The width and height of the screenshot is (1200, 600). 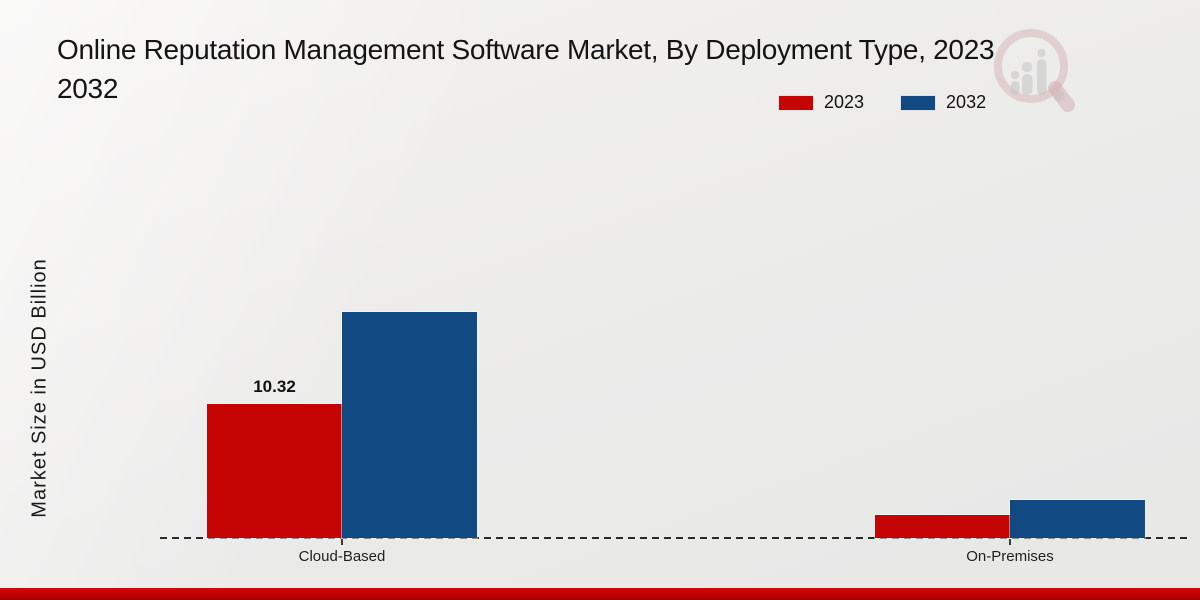 I want to click on footer-brand-band, so click(x=600, y=594).